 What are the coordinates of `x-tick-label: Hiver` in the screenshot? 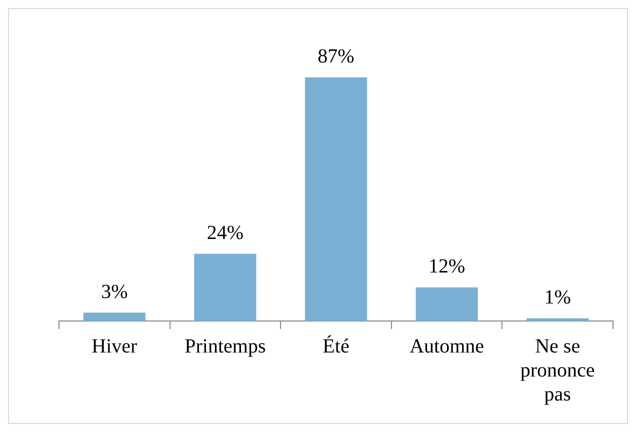 It's located at (115, 346).